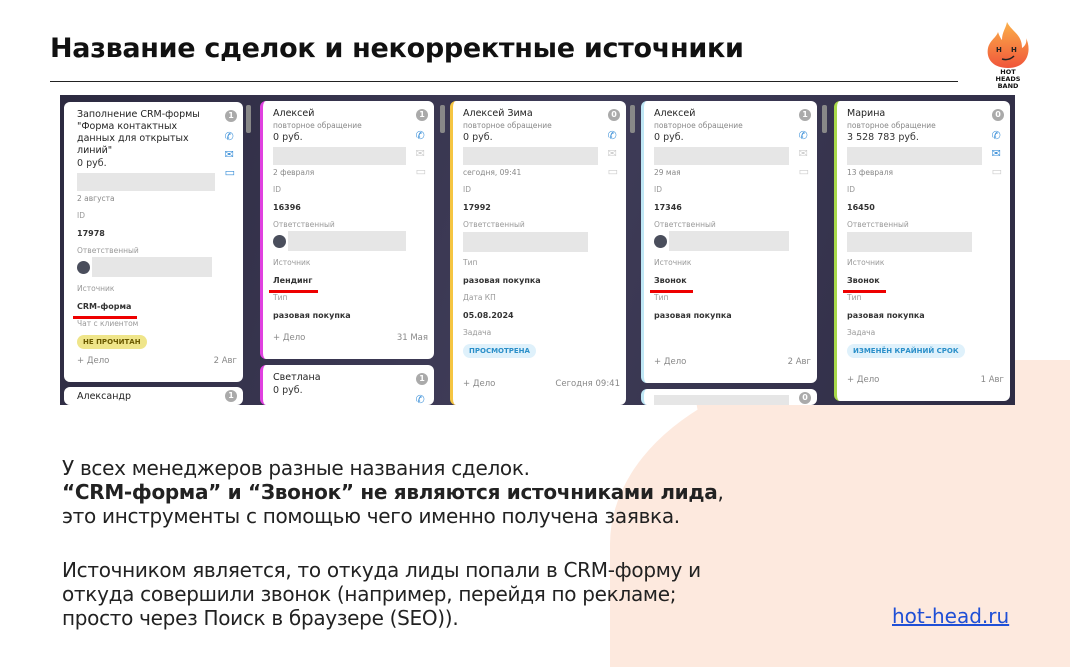 Image resolution: width=1070 pixels, height=667 pixels. I want to click on field-label: Тип, so click(854, 297).